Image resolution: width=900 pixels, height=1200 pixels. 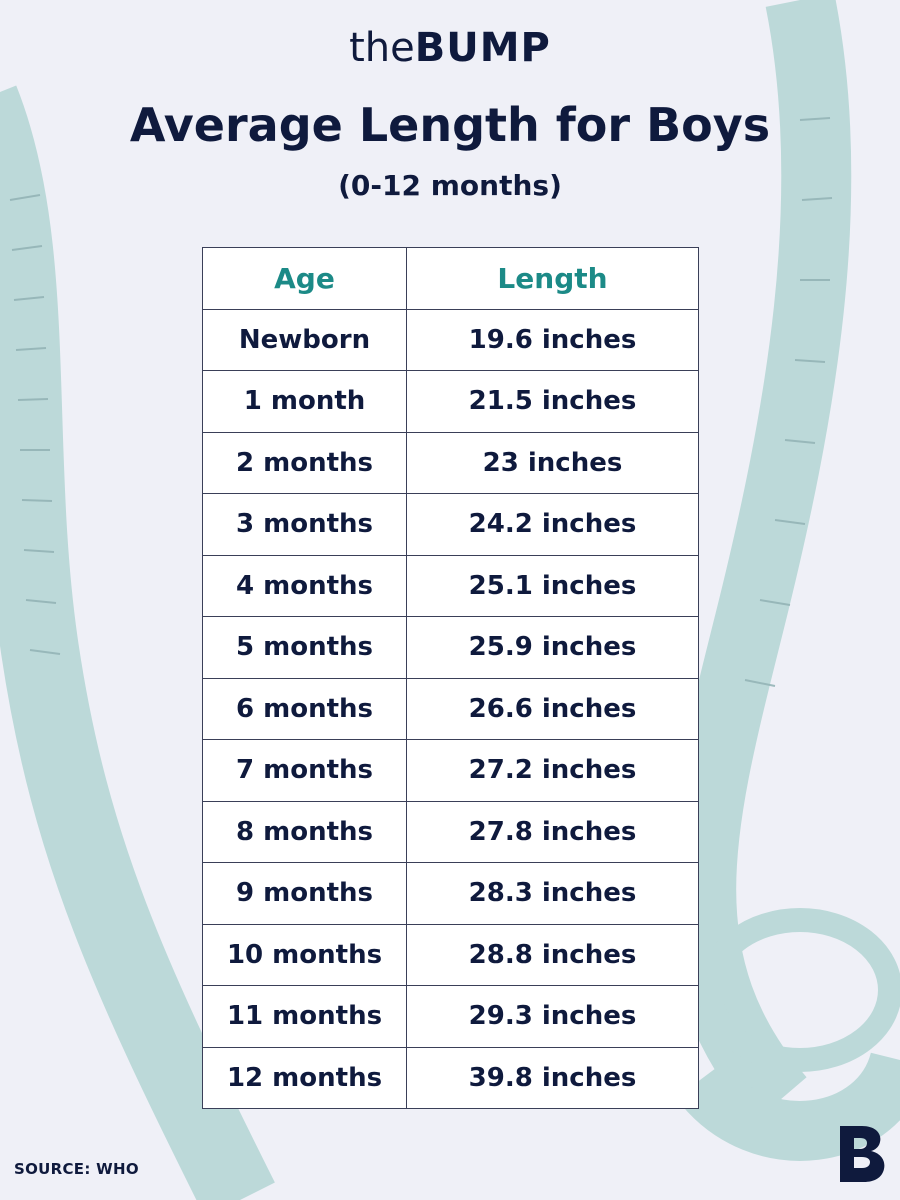 What do you see at coordinates (552, 524) in the screenshot?
I see `length-cell: 24.2 inches` at bounding box center [552, 524].